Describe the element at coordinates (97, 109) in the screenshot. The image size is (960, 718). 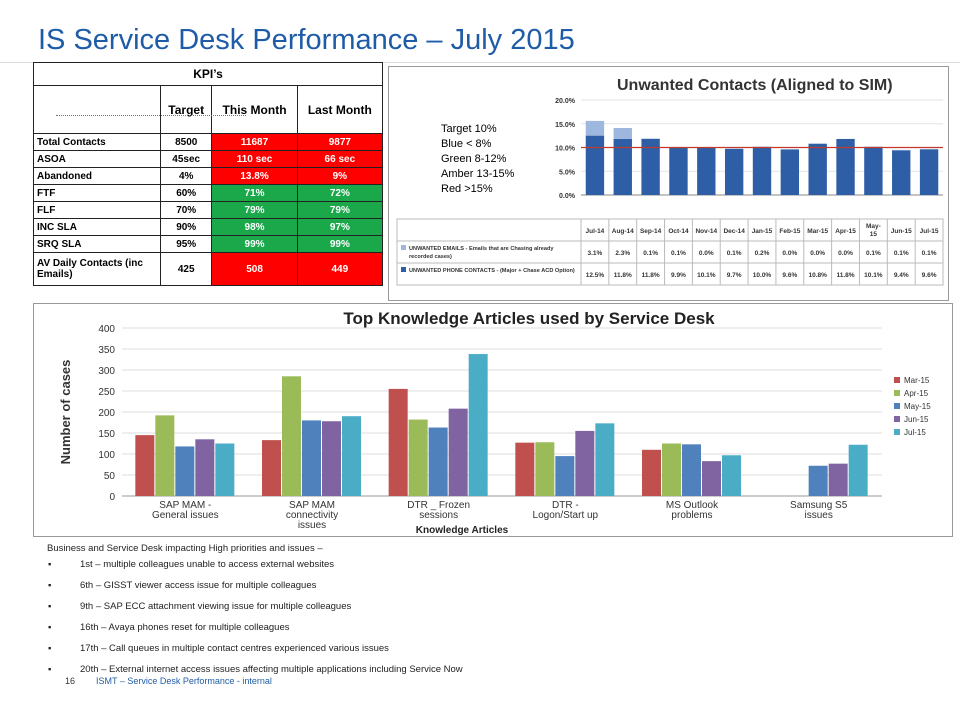
I see `kpi-col-blank` at that location.